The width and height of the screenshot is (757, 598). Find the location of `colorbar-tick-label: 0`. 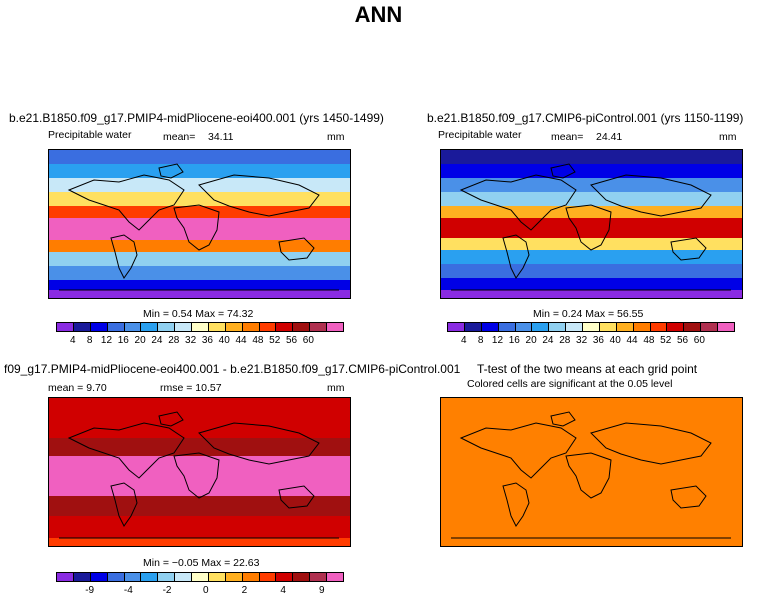

colorbar-tick-label: 0 is located at coordinates (205, 590).